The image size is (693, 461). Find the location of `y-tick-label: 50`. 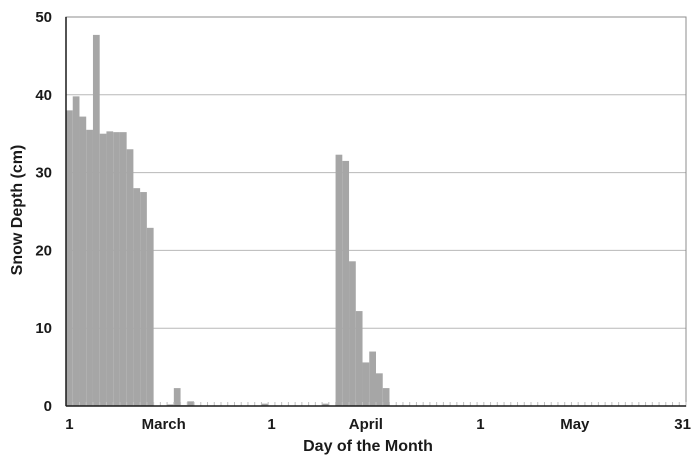

y-tick-label: 50 is located at coordinates (43, 17).